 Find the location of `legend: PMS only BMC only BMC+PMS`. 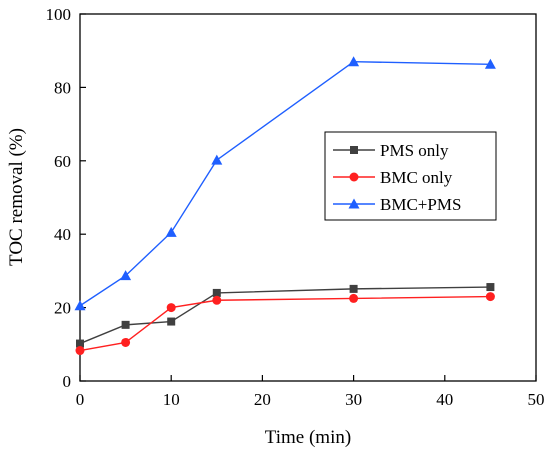

legend: PMS only BMC only BMC+PMS is located at coordinates (410, 176).